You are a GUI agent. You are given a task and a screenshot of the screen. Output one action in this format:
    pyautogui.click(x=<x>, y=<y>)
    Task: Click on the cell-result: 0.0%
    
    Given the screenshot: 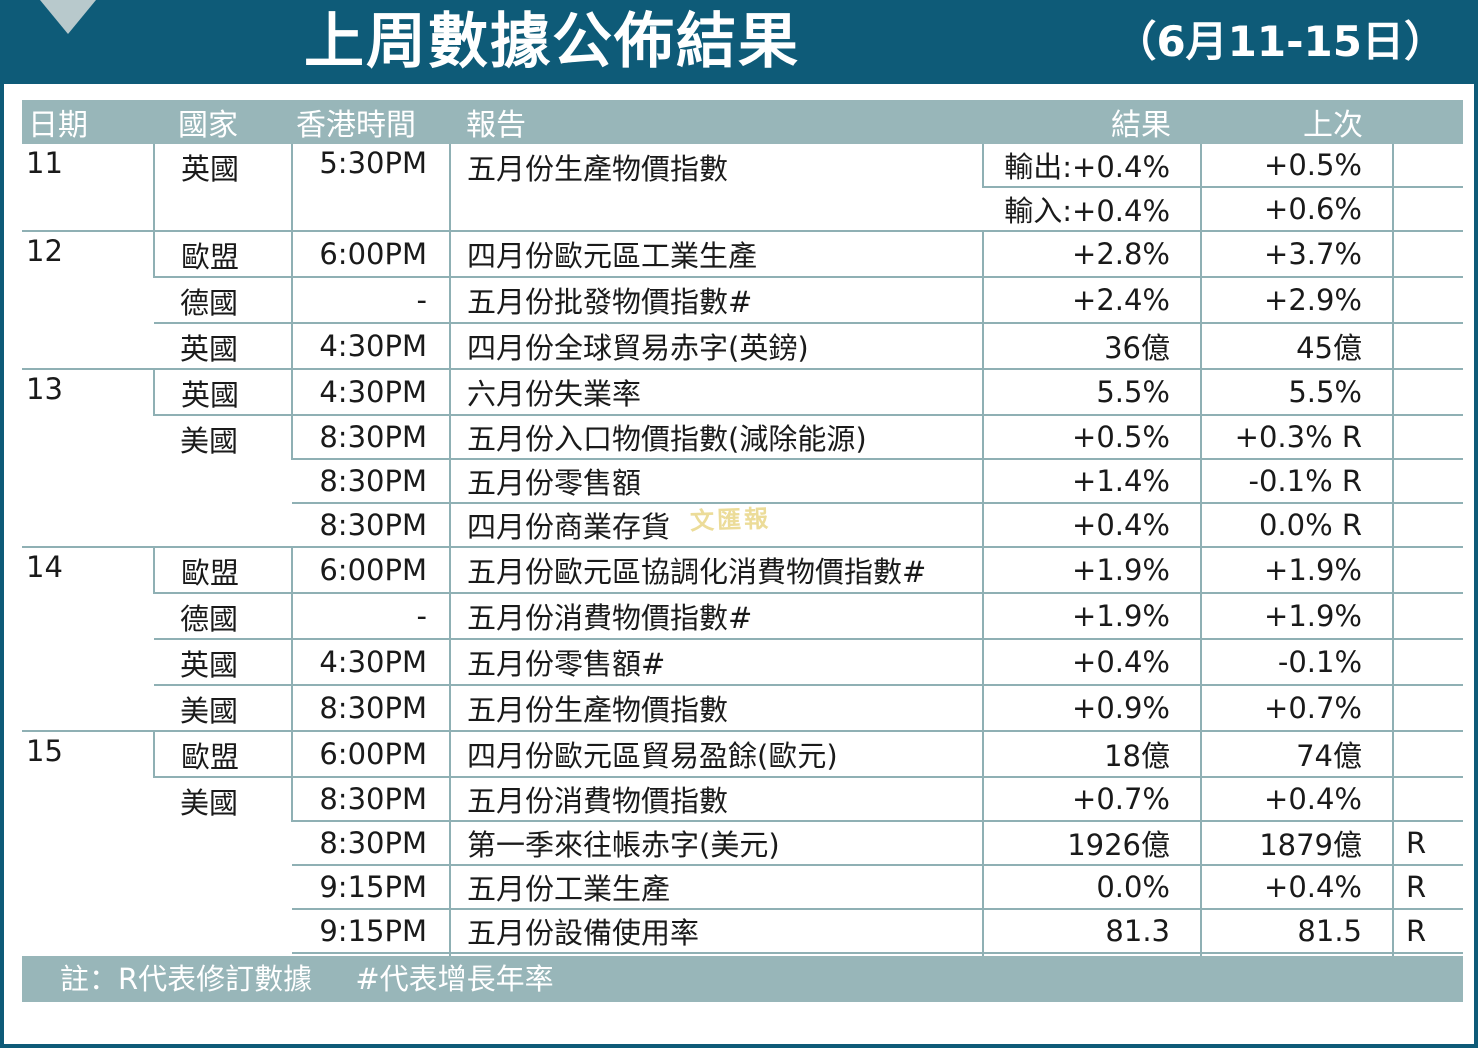 What is the action you would take?
    pyautogui.click(x=1091, y=887)
    